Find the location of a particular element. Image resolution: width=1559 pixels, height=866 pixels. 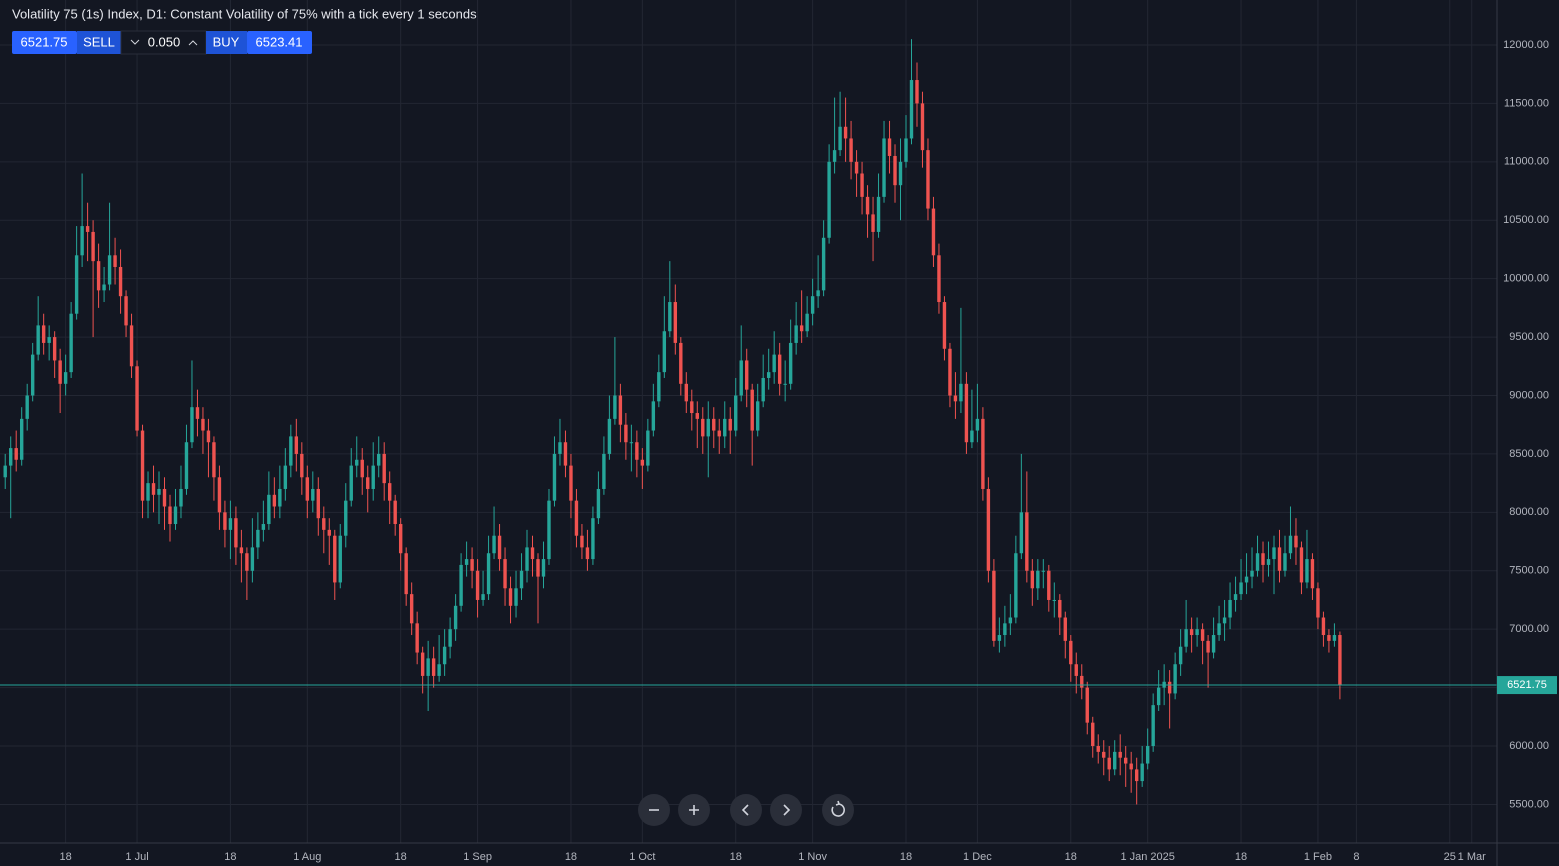

scroll-right-button is located at coordinates (786, 810).